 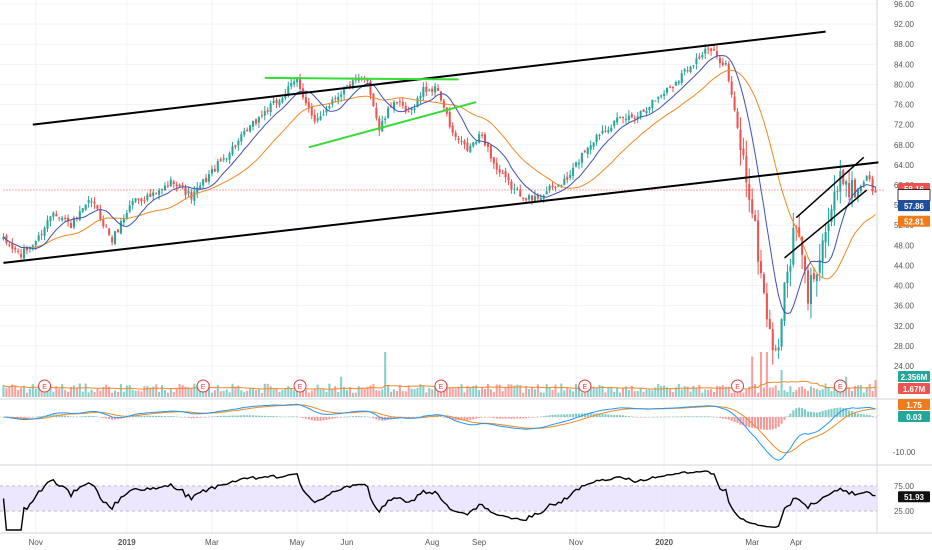 What do you see at coordinates (826, 224) in the screenshot?
I see `wedge-bottom-line` at bounding box center [826, 224].